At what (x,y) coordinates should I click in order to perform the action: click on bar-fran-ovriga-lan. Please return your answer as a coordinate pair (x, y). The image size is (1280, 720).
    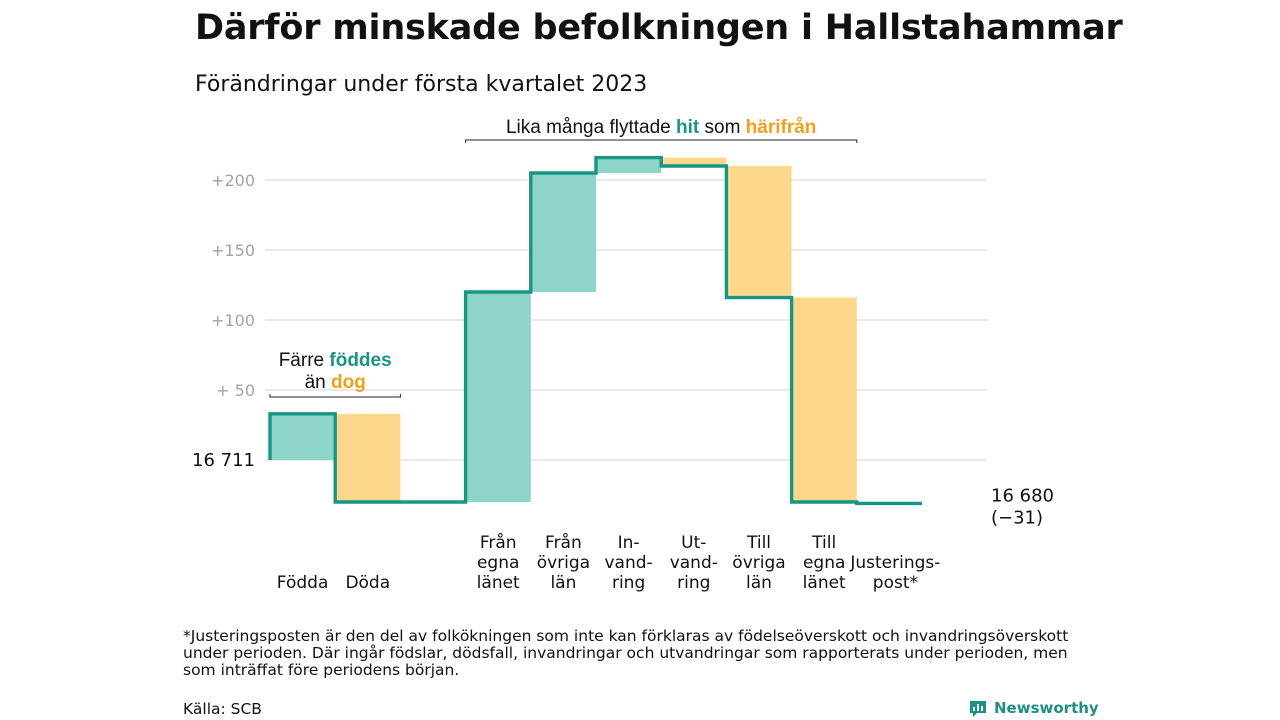
    Looking at the image, I should click on (563, 232).